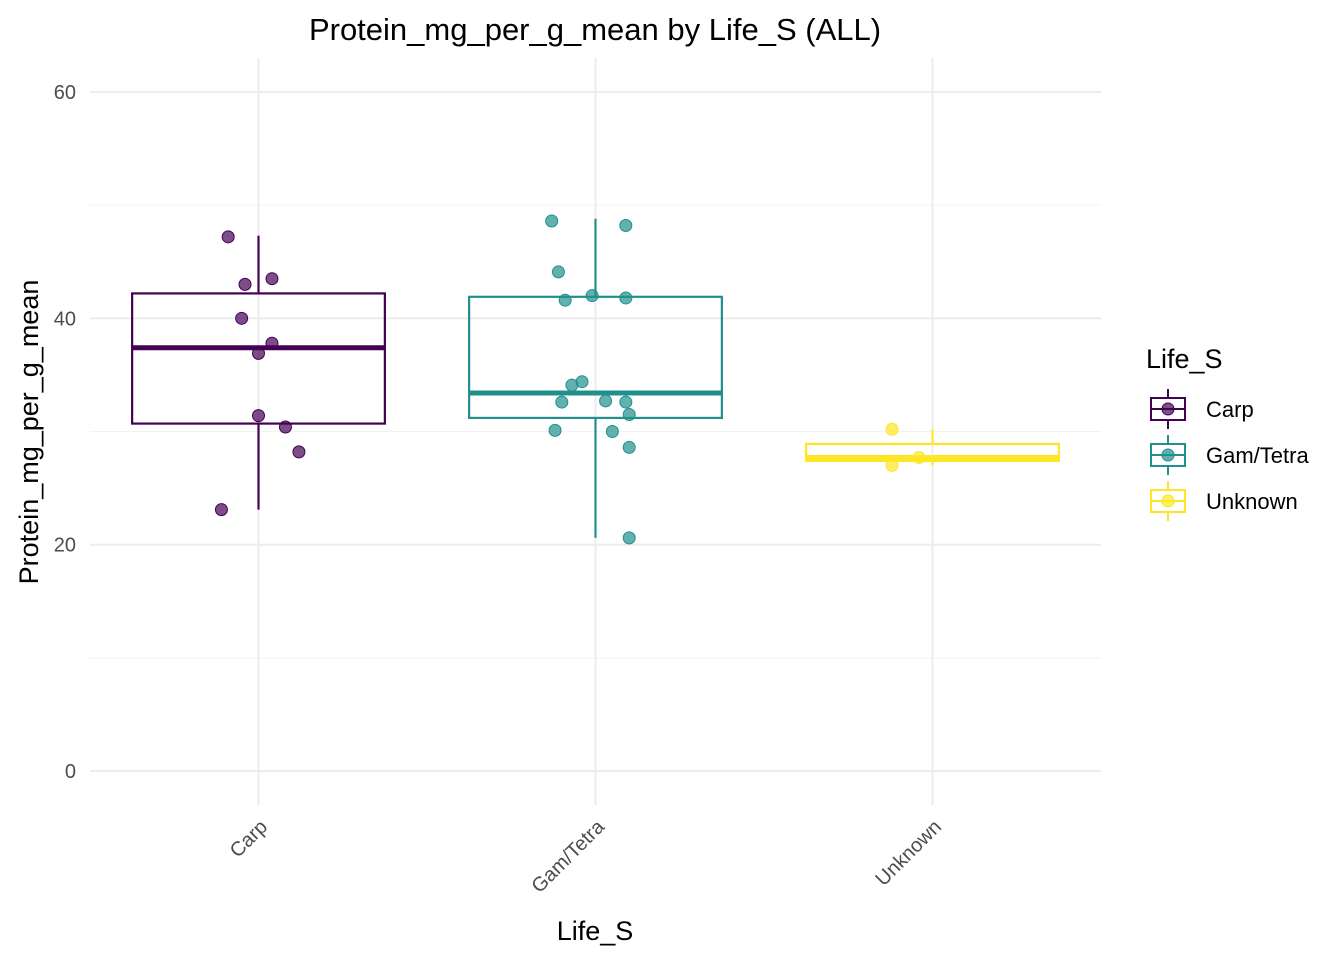 Image resolution: width=1344 pixels, height=960 pixels. What do you see at coordinates (65, 432) in the screenshot?
I see `y-tick-labels: 0 20 40 60` at bounding box center [65, 432].